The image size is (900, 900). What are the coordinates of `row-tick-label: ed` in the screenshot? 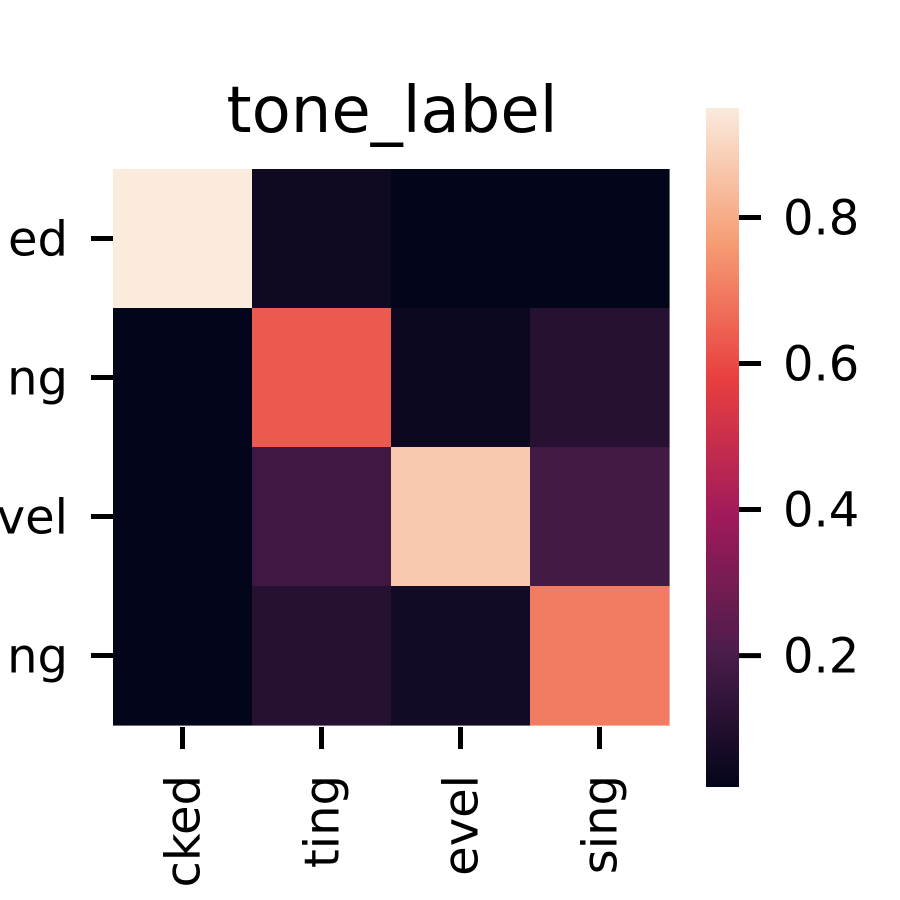 It's located at (38, 240).